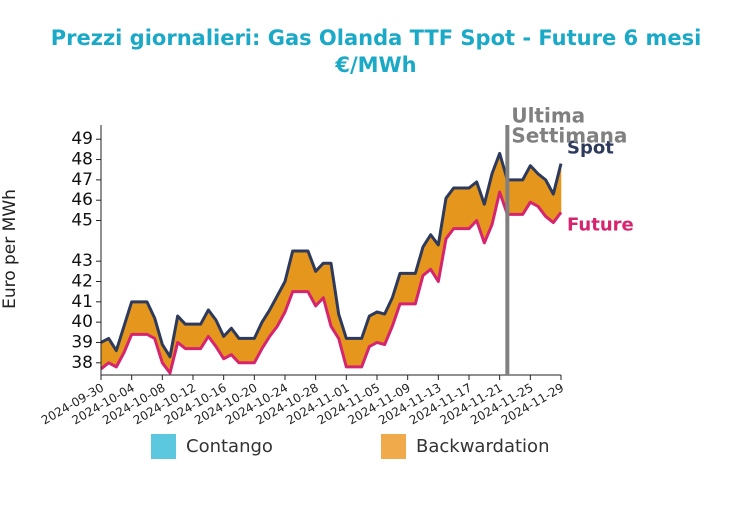 The height and width of the screenshot is (505, 752). I want to click on chart-subtitle: €/MWh, so click(375, 65).